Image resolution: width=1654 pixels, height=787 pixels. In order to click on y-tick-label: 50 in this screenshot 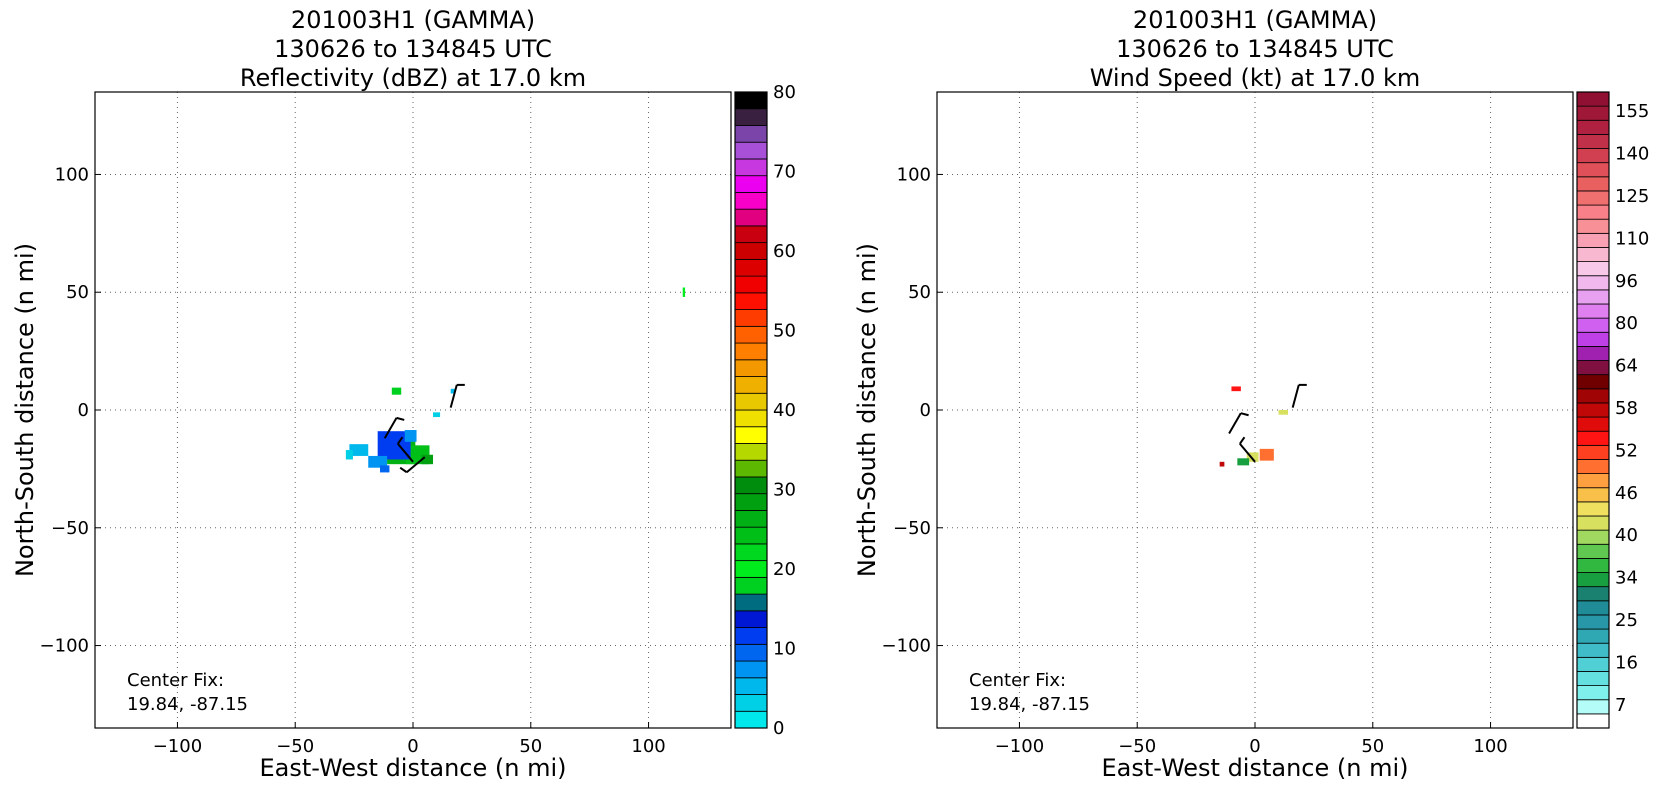, I will do `click(919, 292)`.